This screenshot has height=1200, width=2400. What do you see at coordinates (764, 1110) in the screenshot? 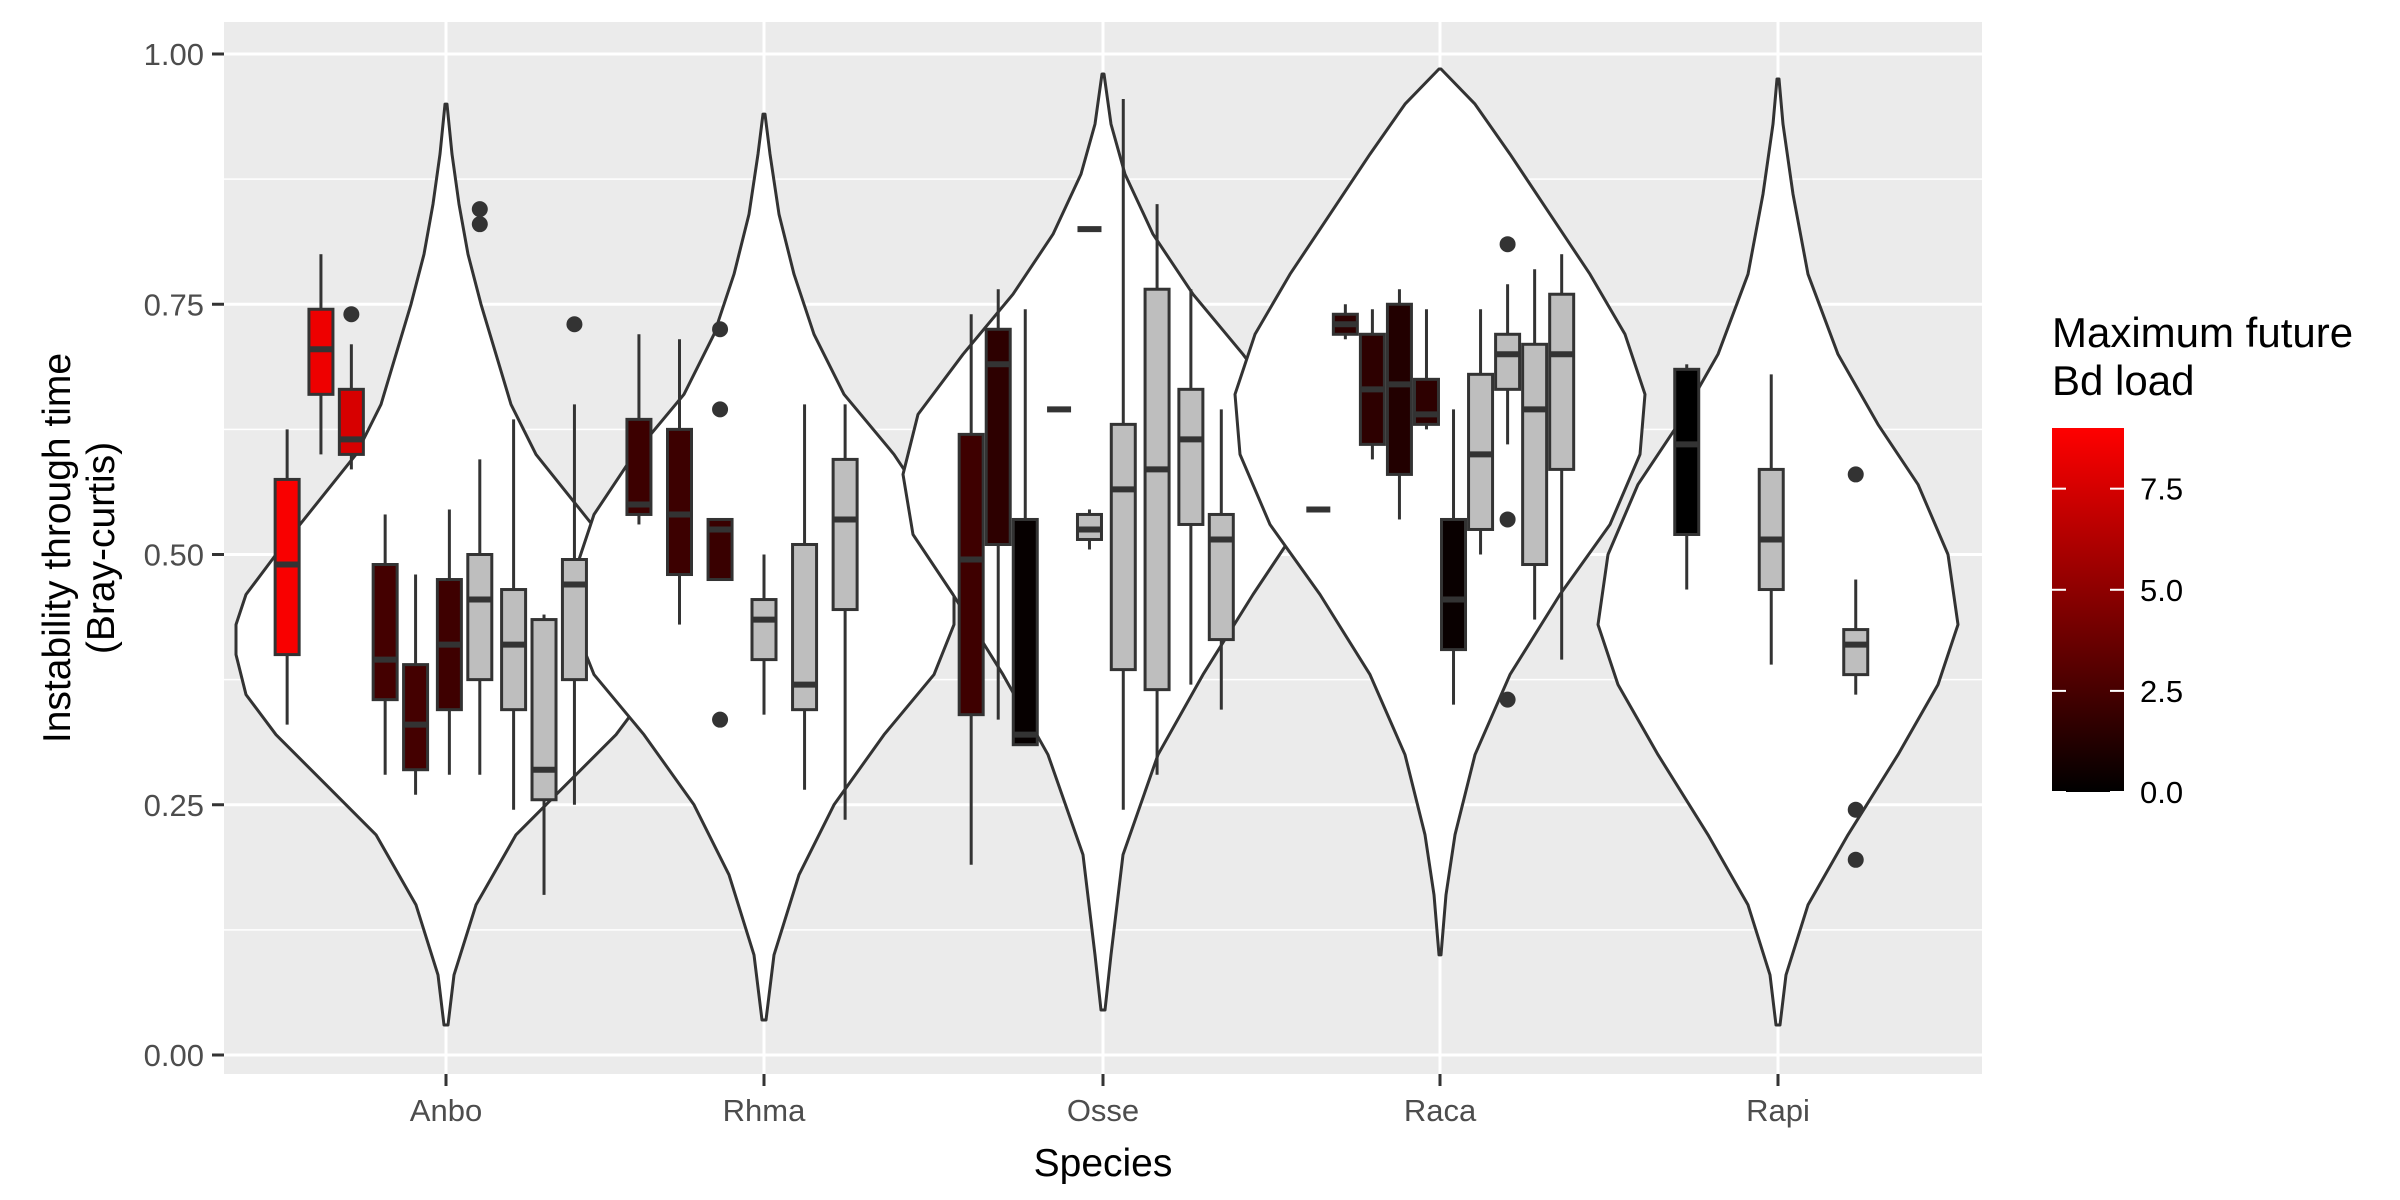
I see `x-tick-label: Rhma` at bounding box center [764, 1110].